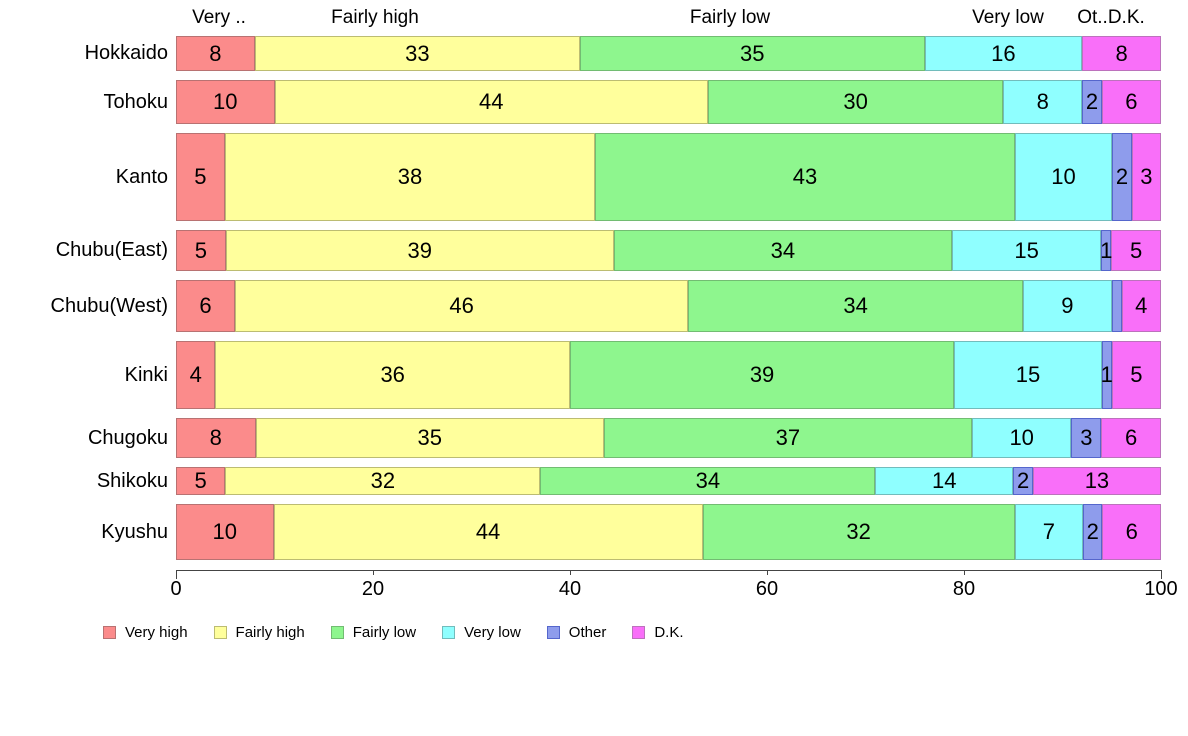 This screenshot has height=736, width=1188. I want to click on bar-segment-very-low: 7, so click(1048, 532).